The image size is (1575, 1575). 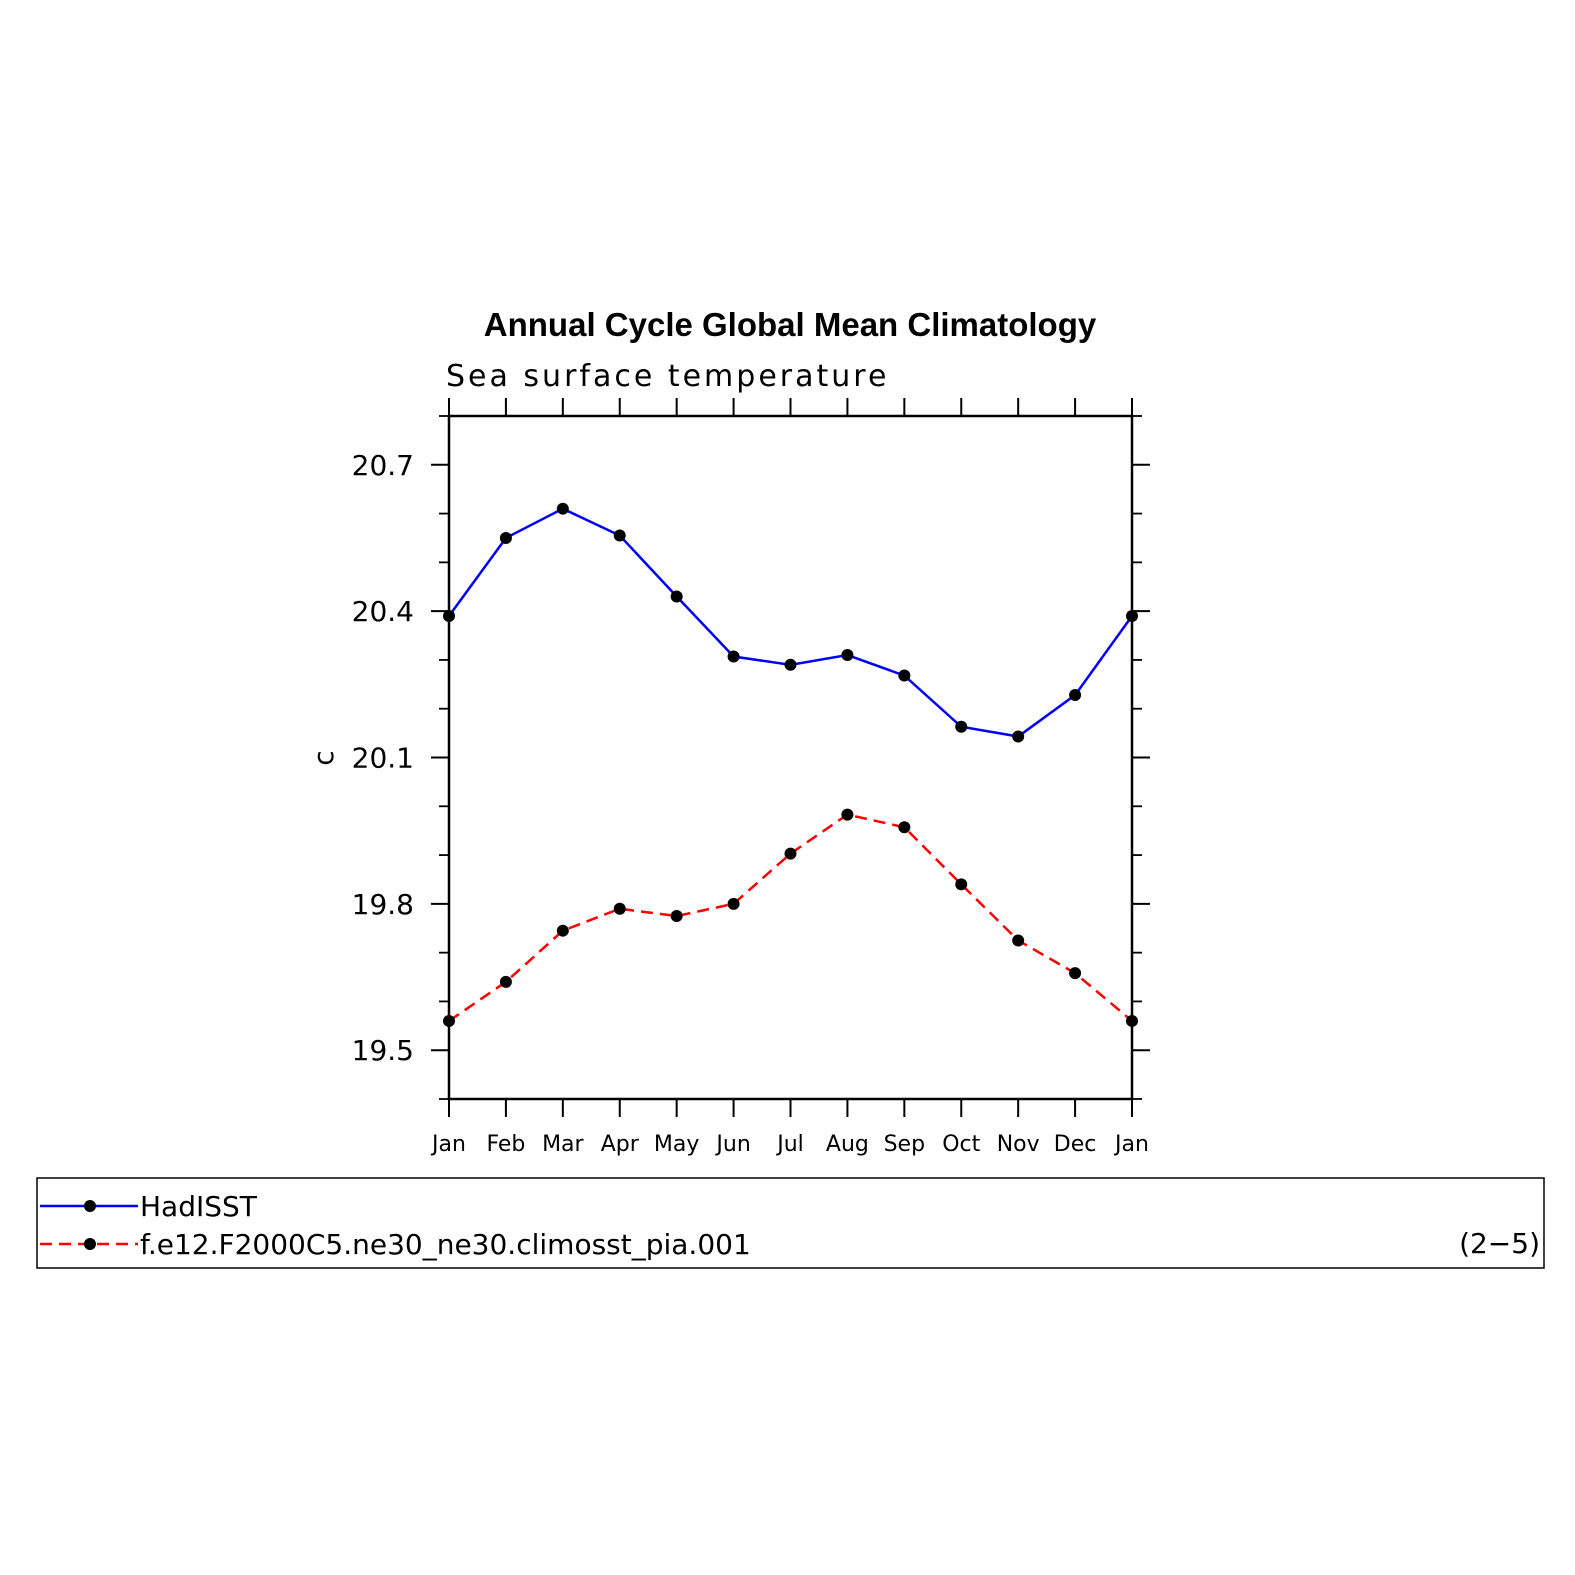 I want to click on x-tick-label: Sep, so click(x=904, y=1144).